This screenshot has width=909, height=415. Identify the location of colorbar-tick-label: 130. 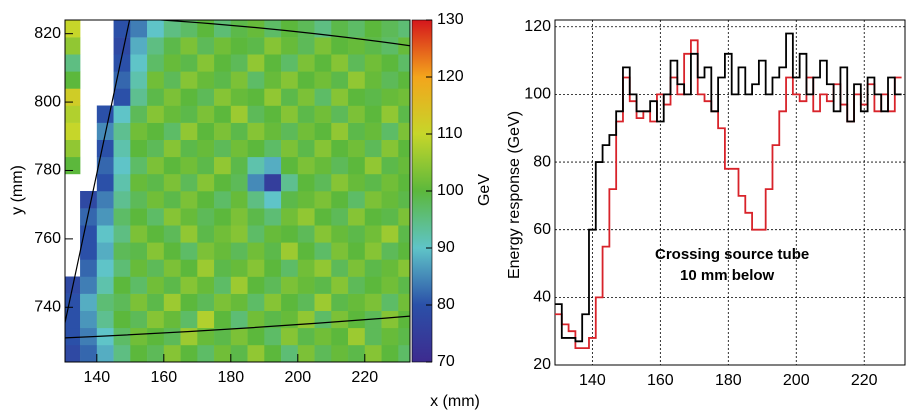
(450, 19).